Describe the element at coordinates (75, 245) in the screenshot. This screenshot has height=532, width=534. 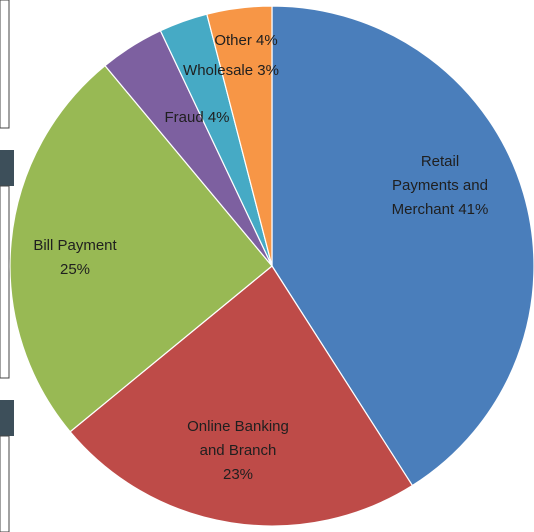
I see `category-label: Bill Payment` at that location.